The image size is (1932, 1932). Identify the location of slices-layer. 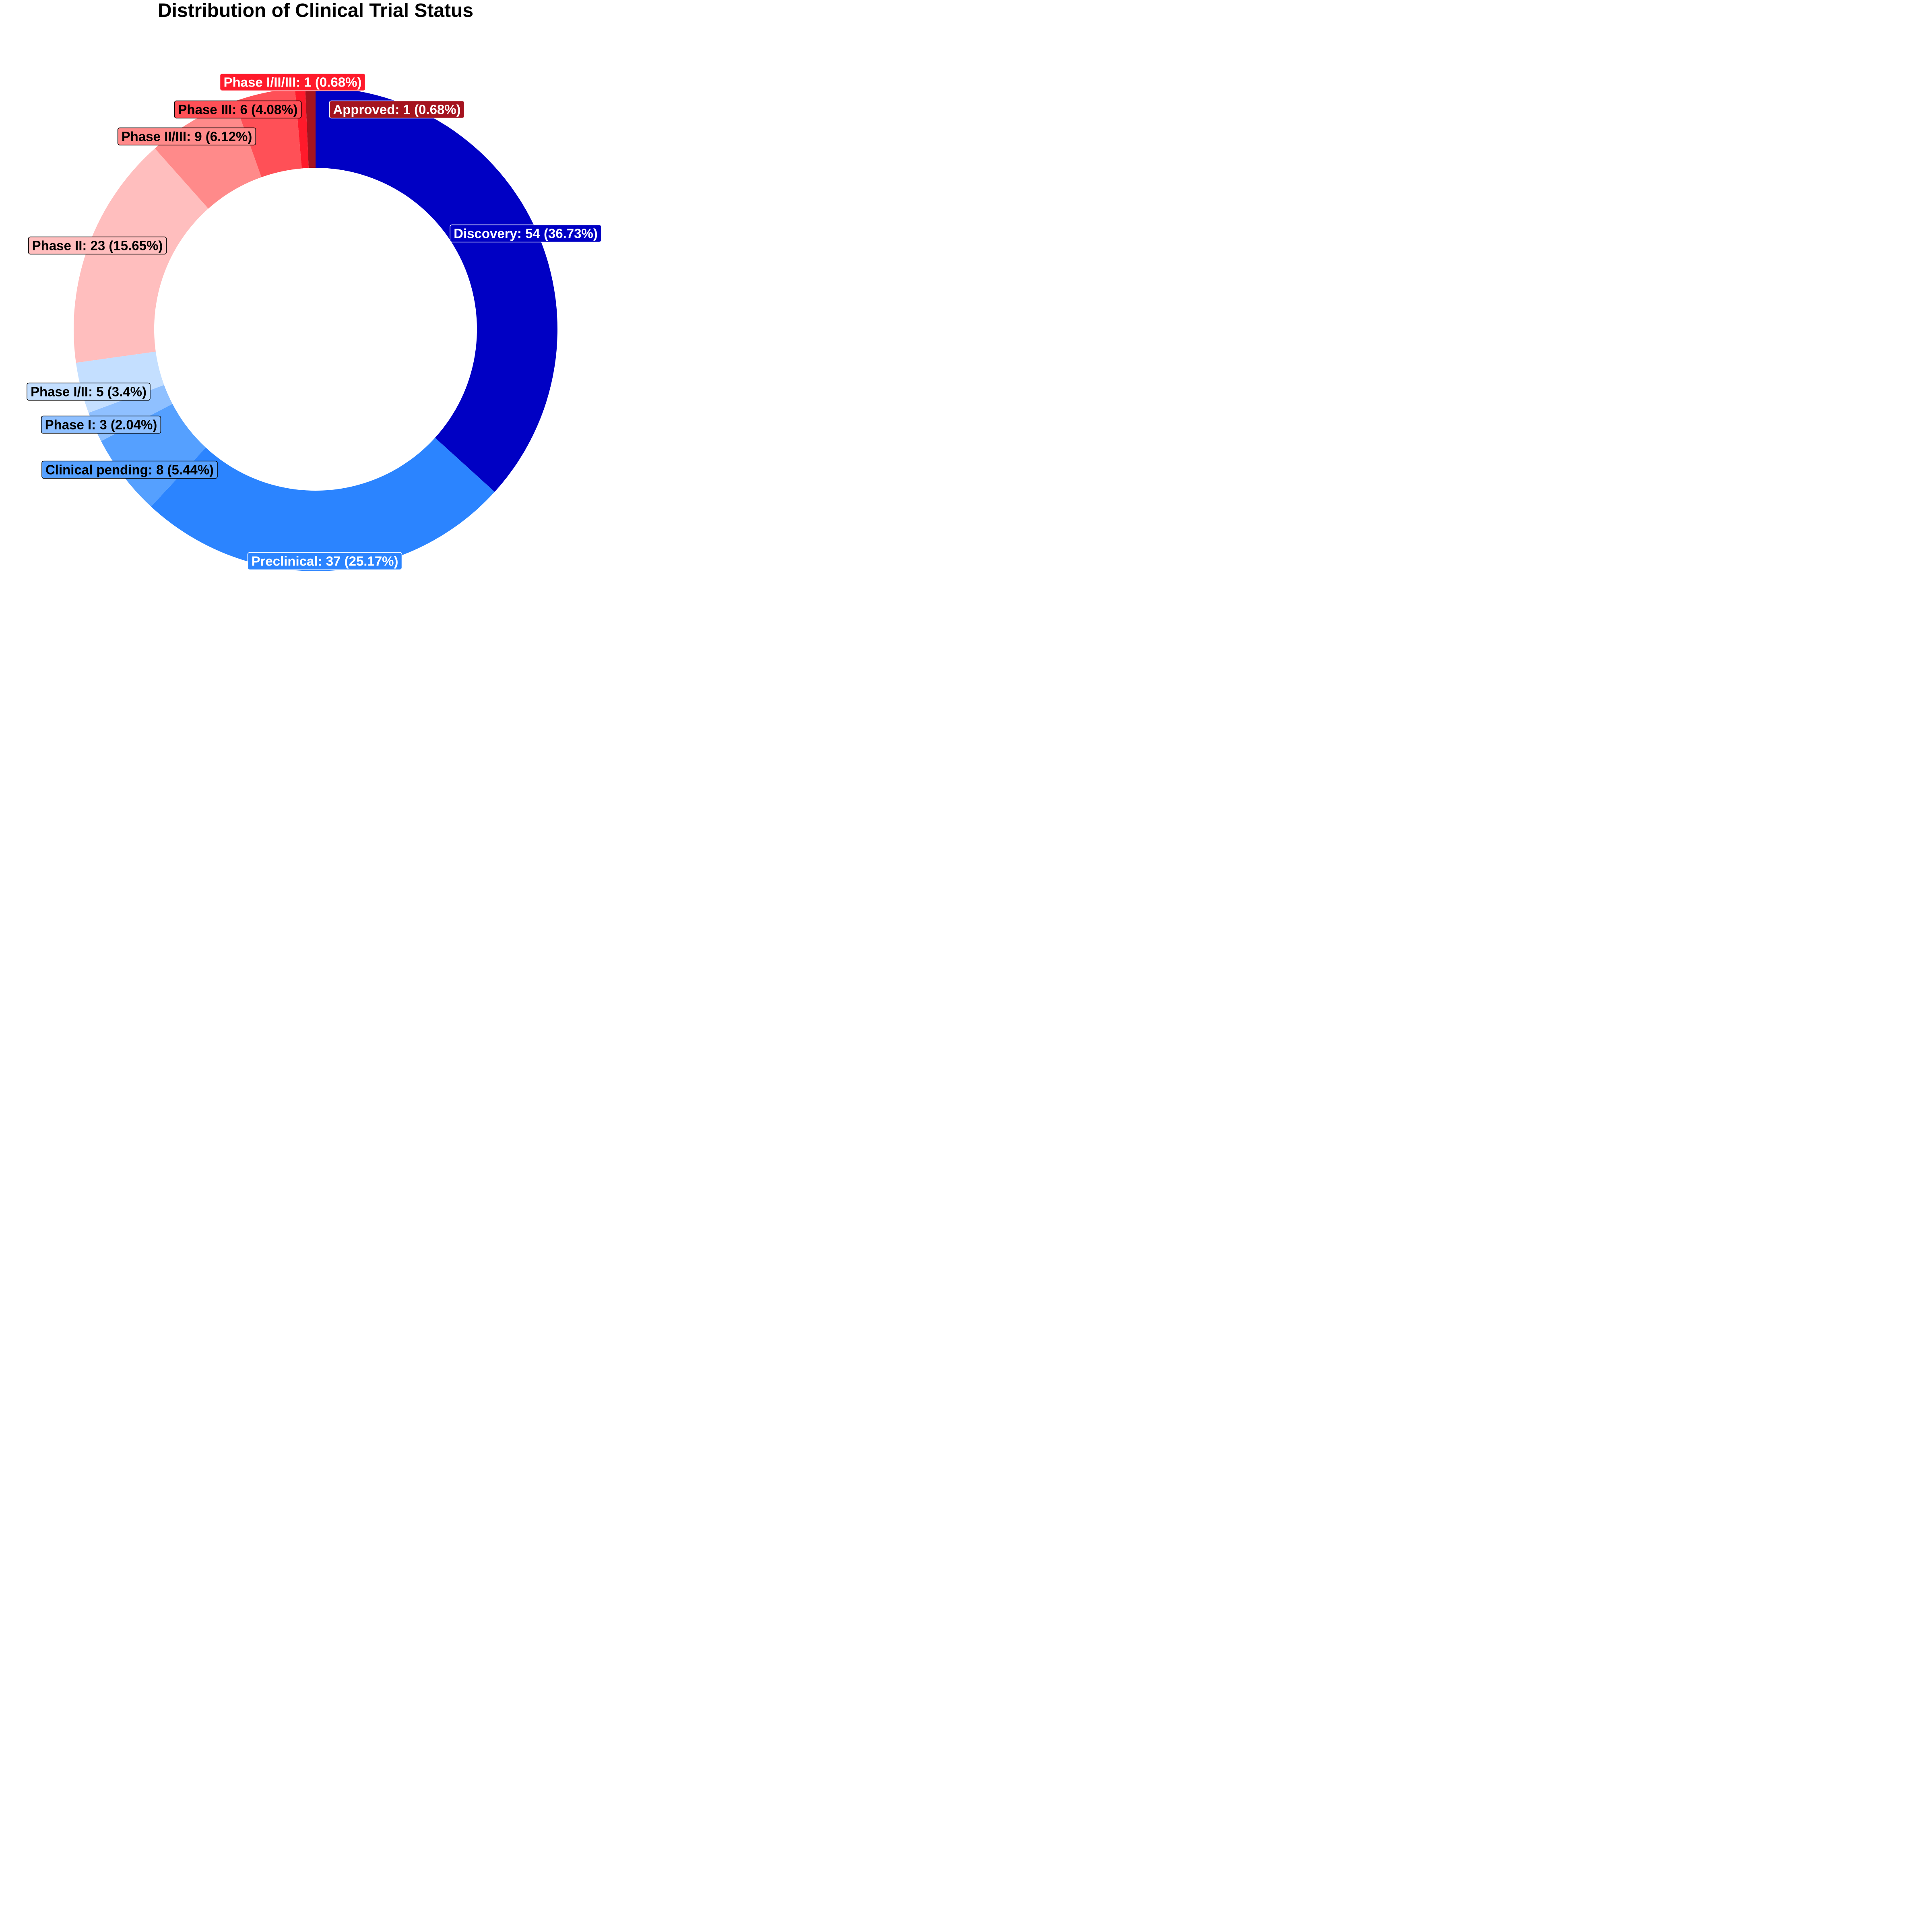
(315, 329).